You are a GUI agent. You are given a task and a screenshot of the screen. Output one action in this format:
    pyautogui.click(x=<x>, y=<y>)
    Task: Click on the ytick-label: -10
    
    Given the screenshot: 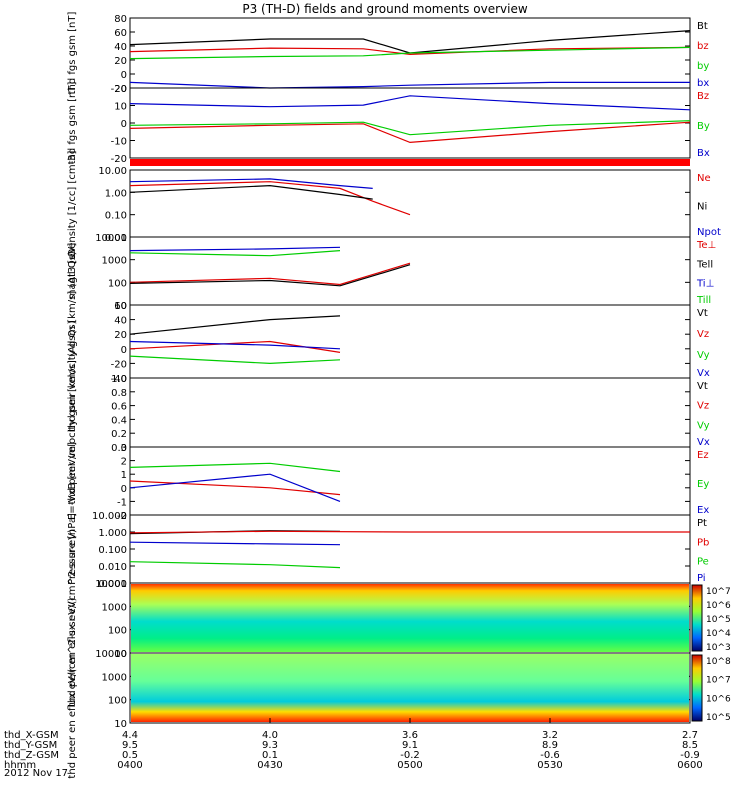 What is the action you would take?
    pyautogui.click(x=119, y=142)
    